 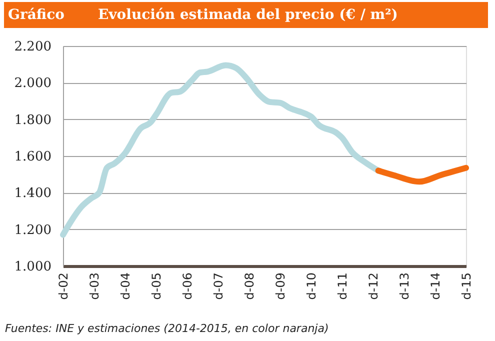 I want to click on y-tick-label: 1.600, so click(x=33, y=157).